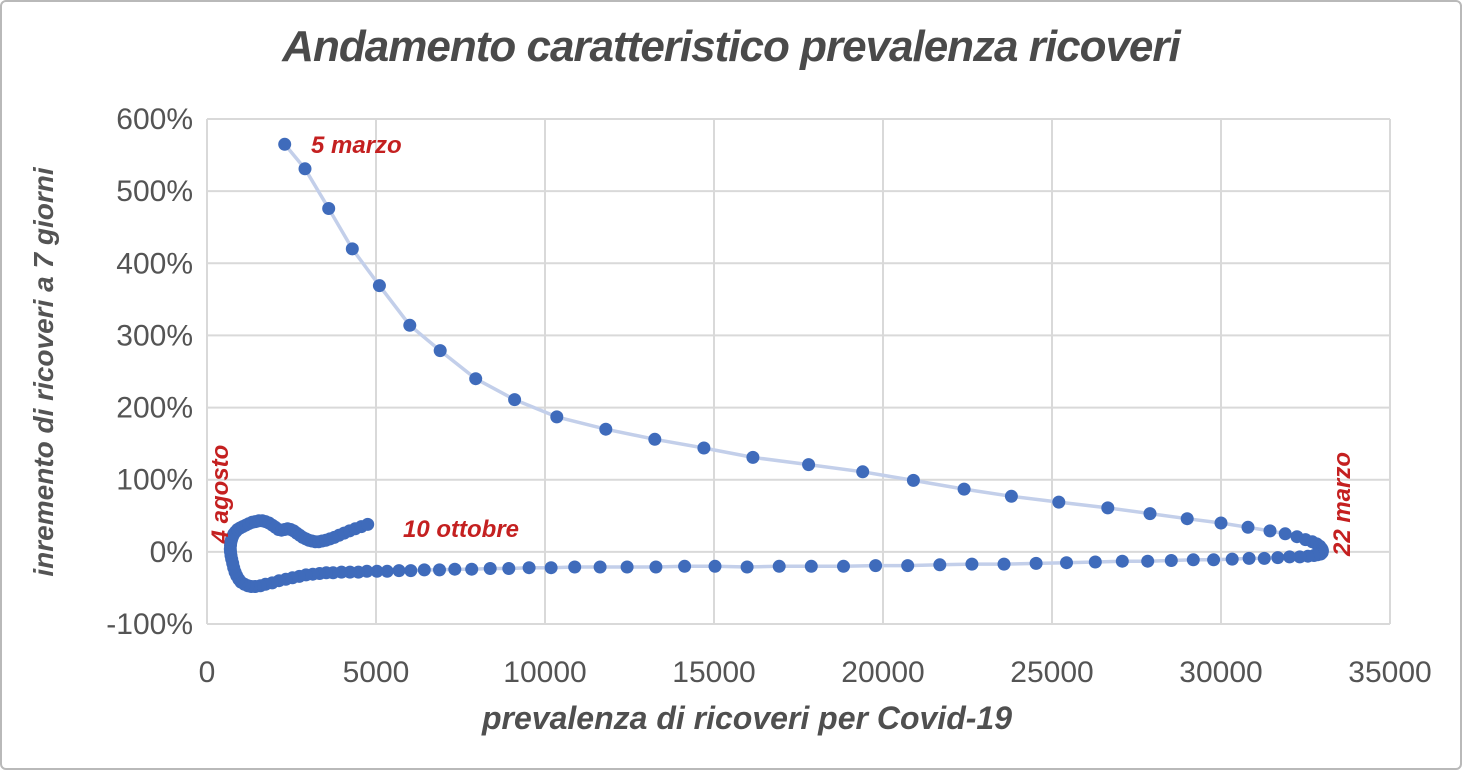 Image resolution: width=1462 pixels, height=770 pixels. Describe the element at coordinates (154, 263) in the screenshot. I see `y-tick-label: 400%` at that location.